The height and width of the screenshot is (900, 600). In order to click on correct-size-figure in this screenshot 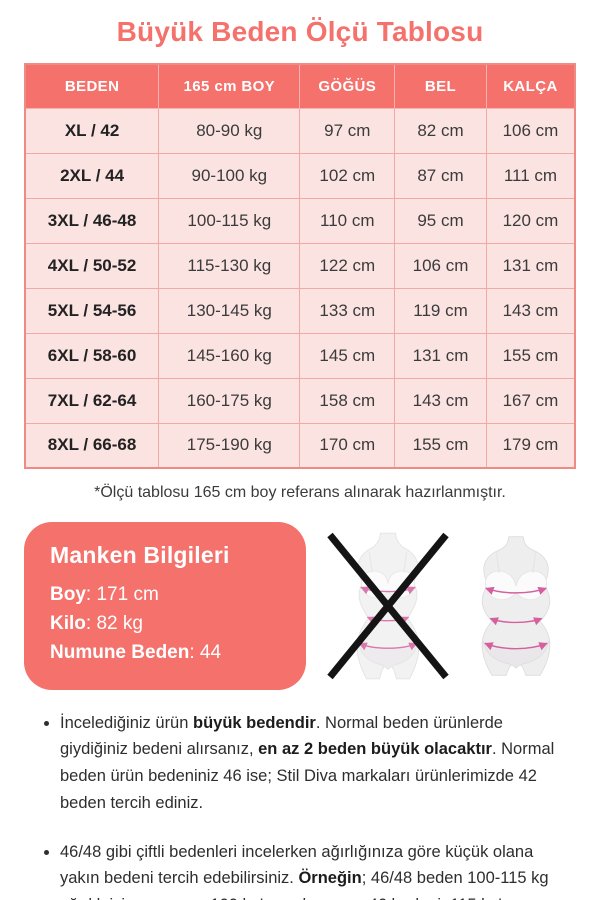, I will do `click(516, 606)`.